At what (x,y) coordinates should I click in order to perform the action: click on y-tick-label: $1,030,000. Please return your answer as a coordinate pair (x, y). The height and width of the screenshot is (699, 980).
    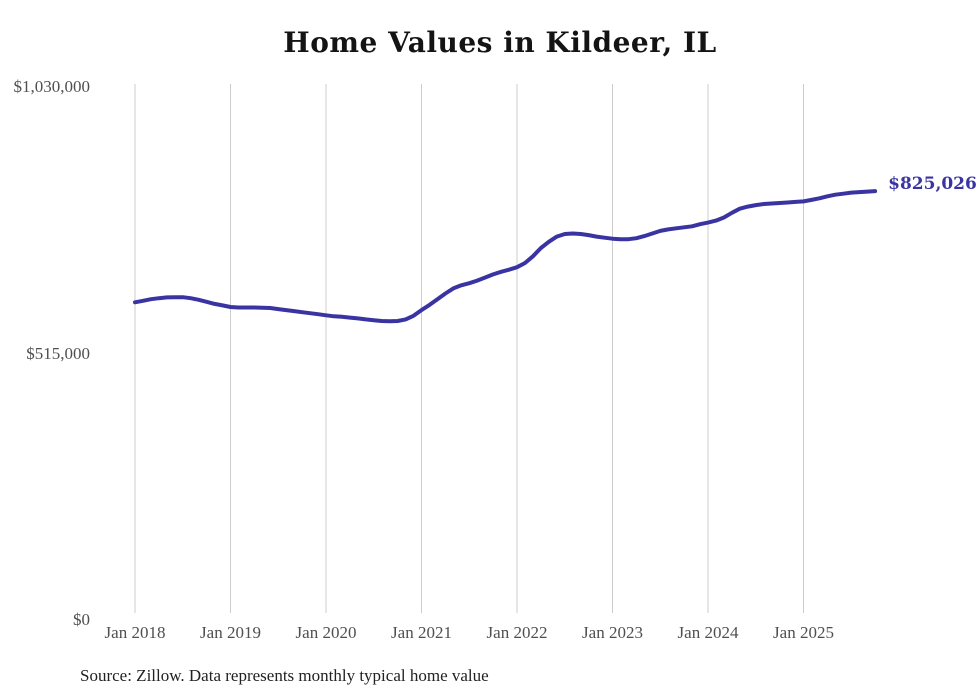
    Looking at the image, I should click on (52, 86).